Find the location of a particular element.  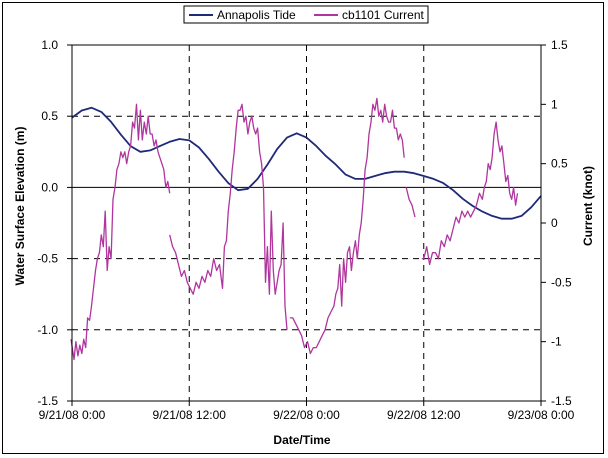

y-right-tick-label: -0.5 is located at coordinates (561, 282).